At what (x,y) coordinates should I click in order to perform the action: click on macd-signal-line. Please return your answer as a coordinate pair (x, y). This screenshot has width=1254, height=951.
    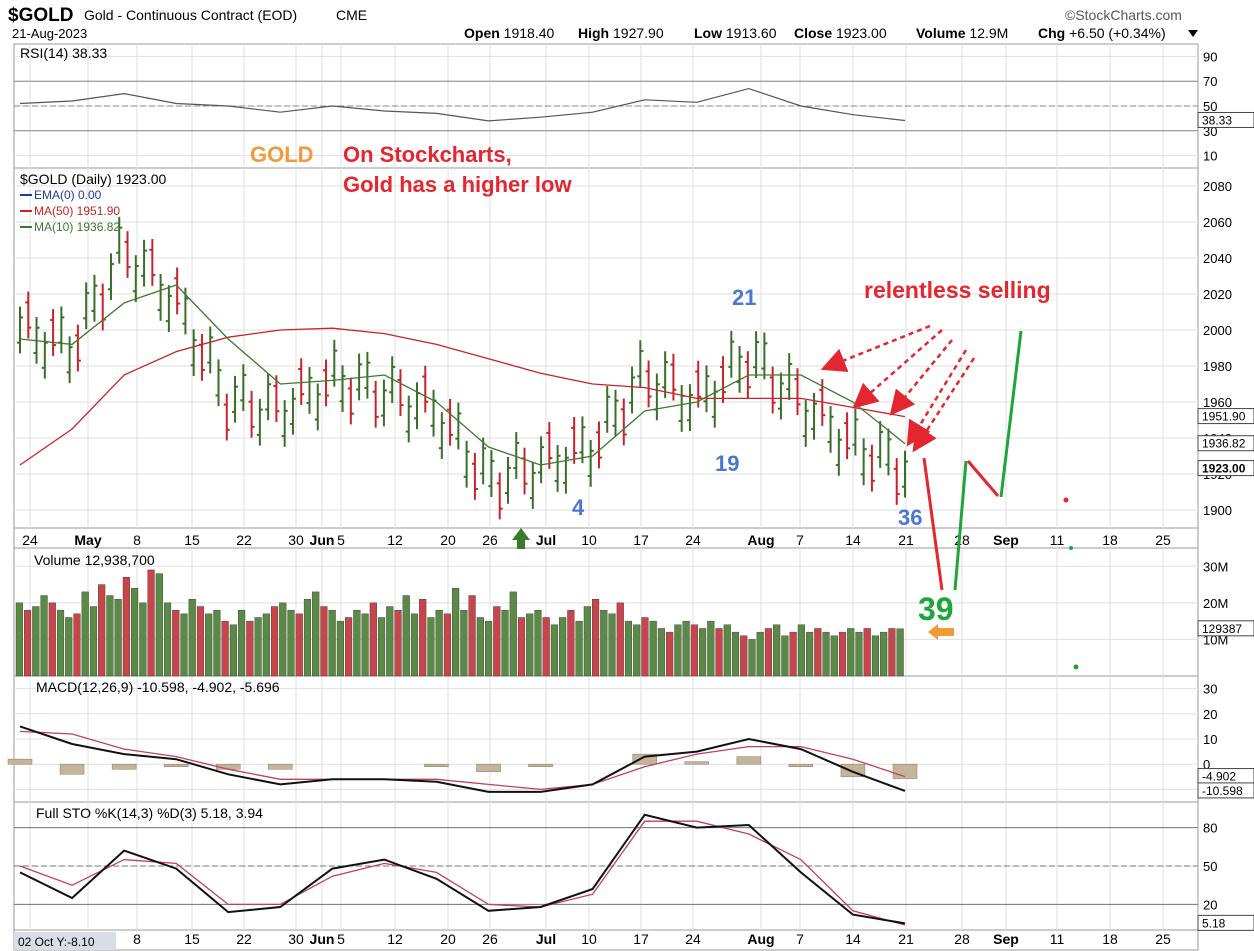
    Looking at the image, I should click on (462, 760).